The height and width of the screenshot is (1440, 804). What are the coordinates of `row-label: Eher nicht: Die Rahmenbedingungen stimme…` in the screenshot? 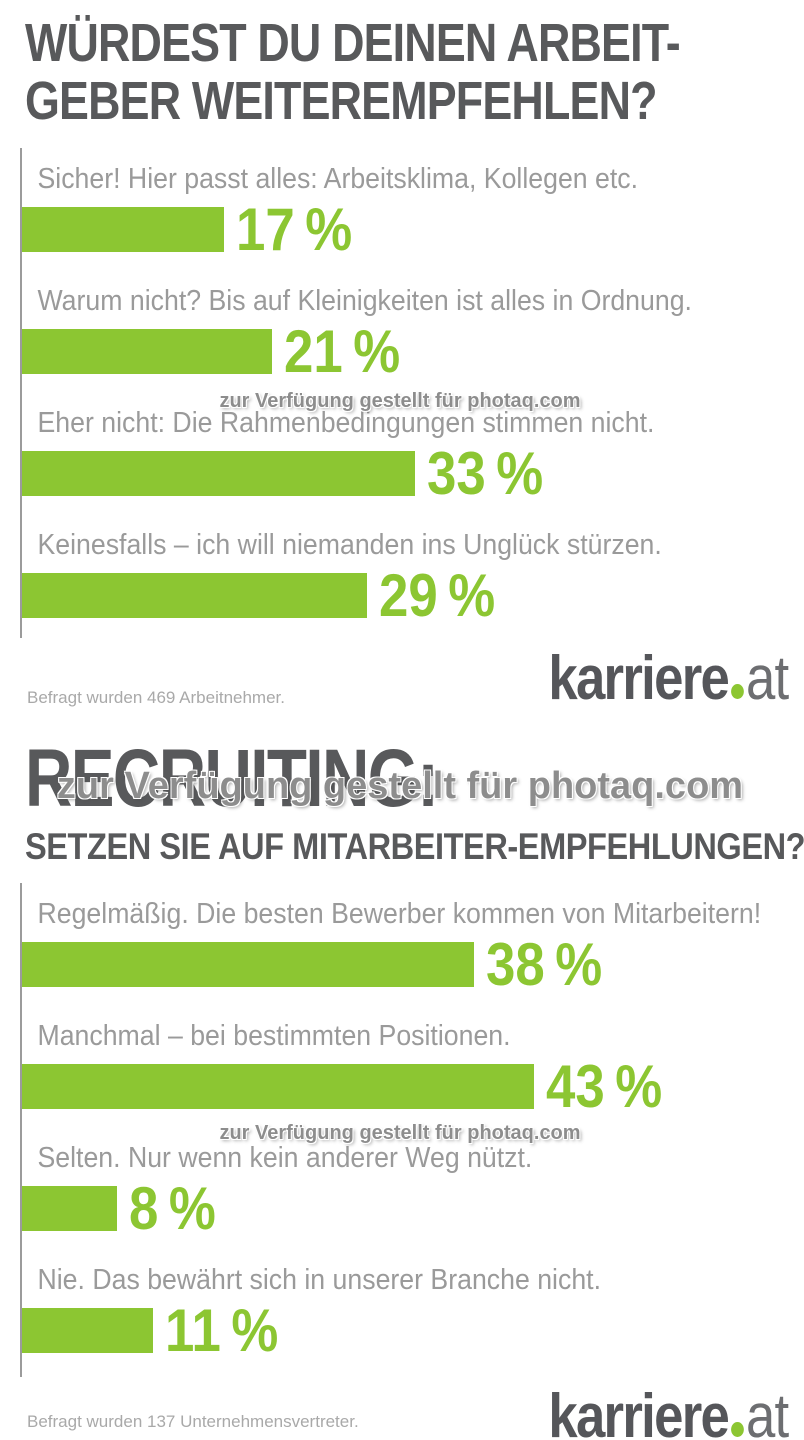 It's located at (346, 423).